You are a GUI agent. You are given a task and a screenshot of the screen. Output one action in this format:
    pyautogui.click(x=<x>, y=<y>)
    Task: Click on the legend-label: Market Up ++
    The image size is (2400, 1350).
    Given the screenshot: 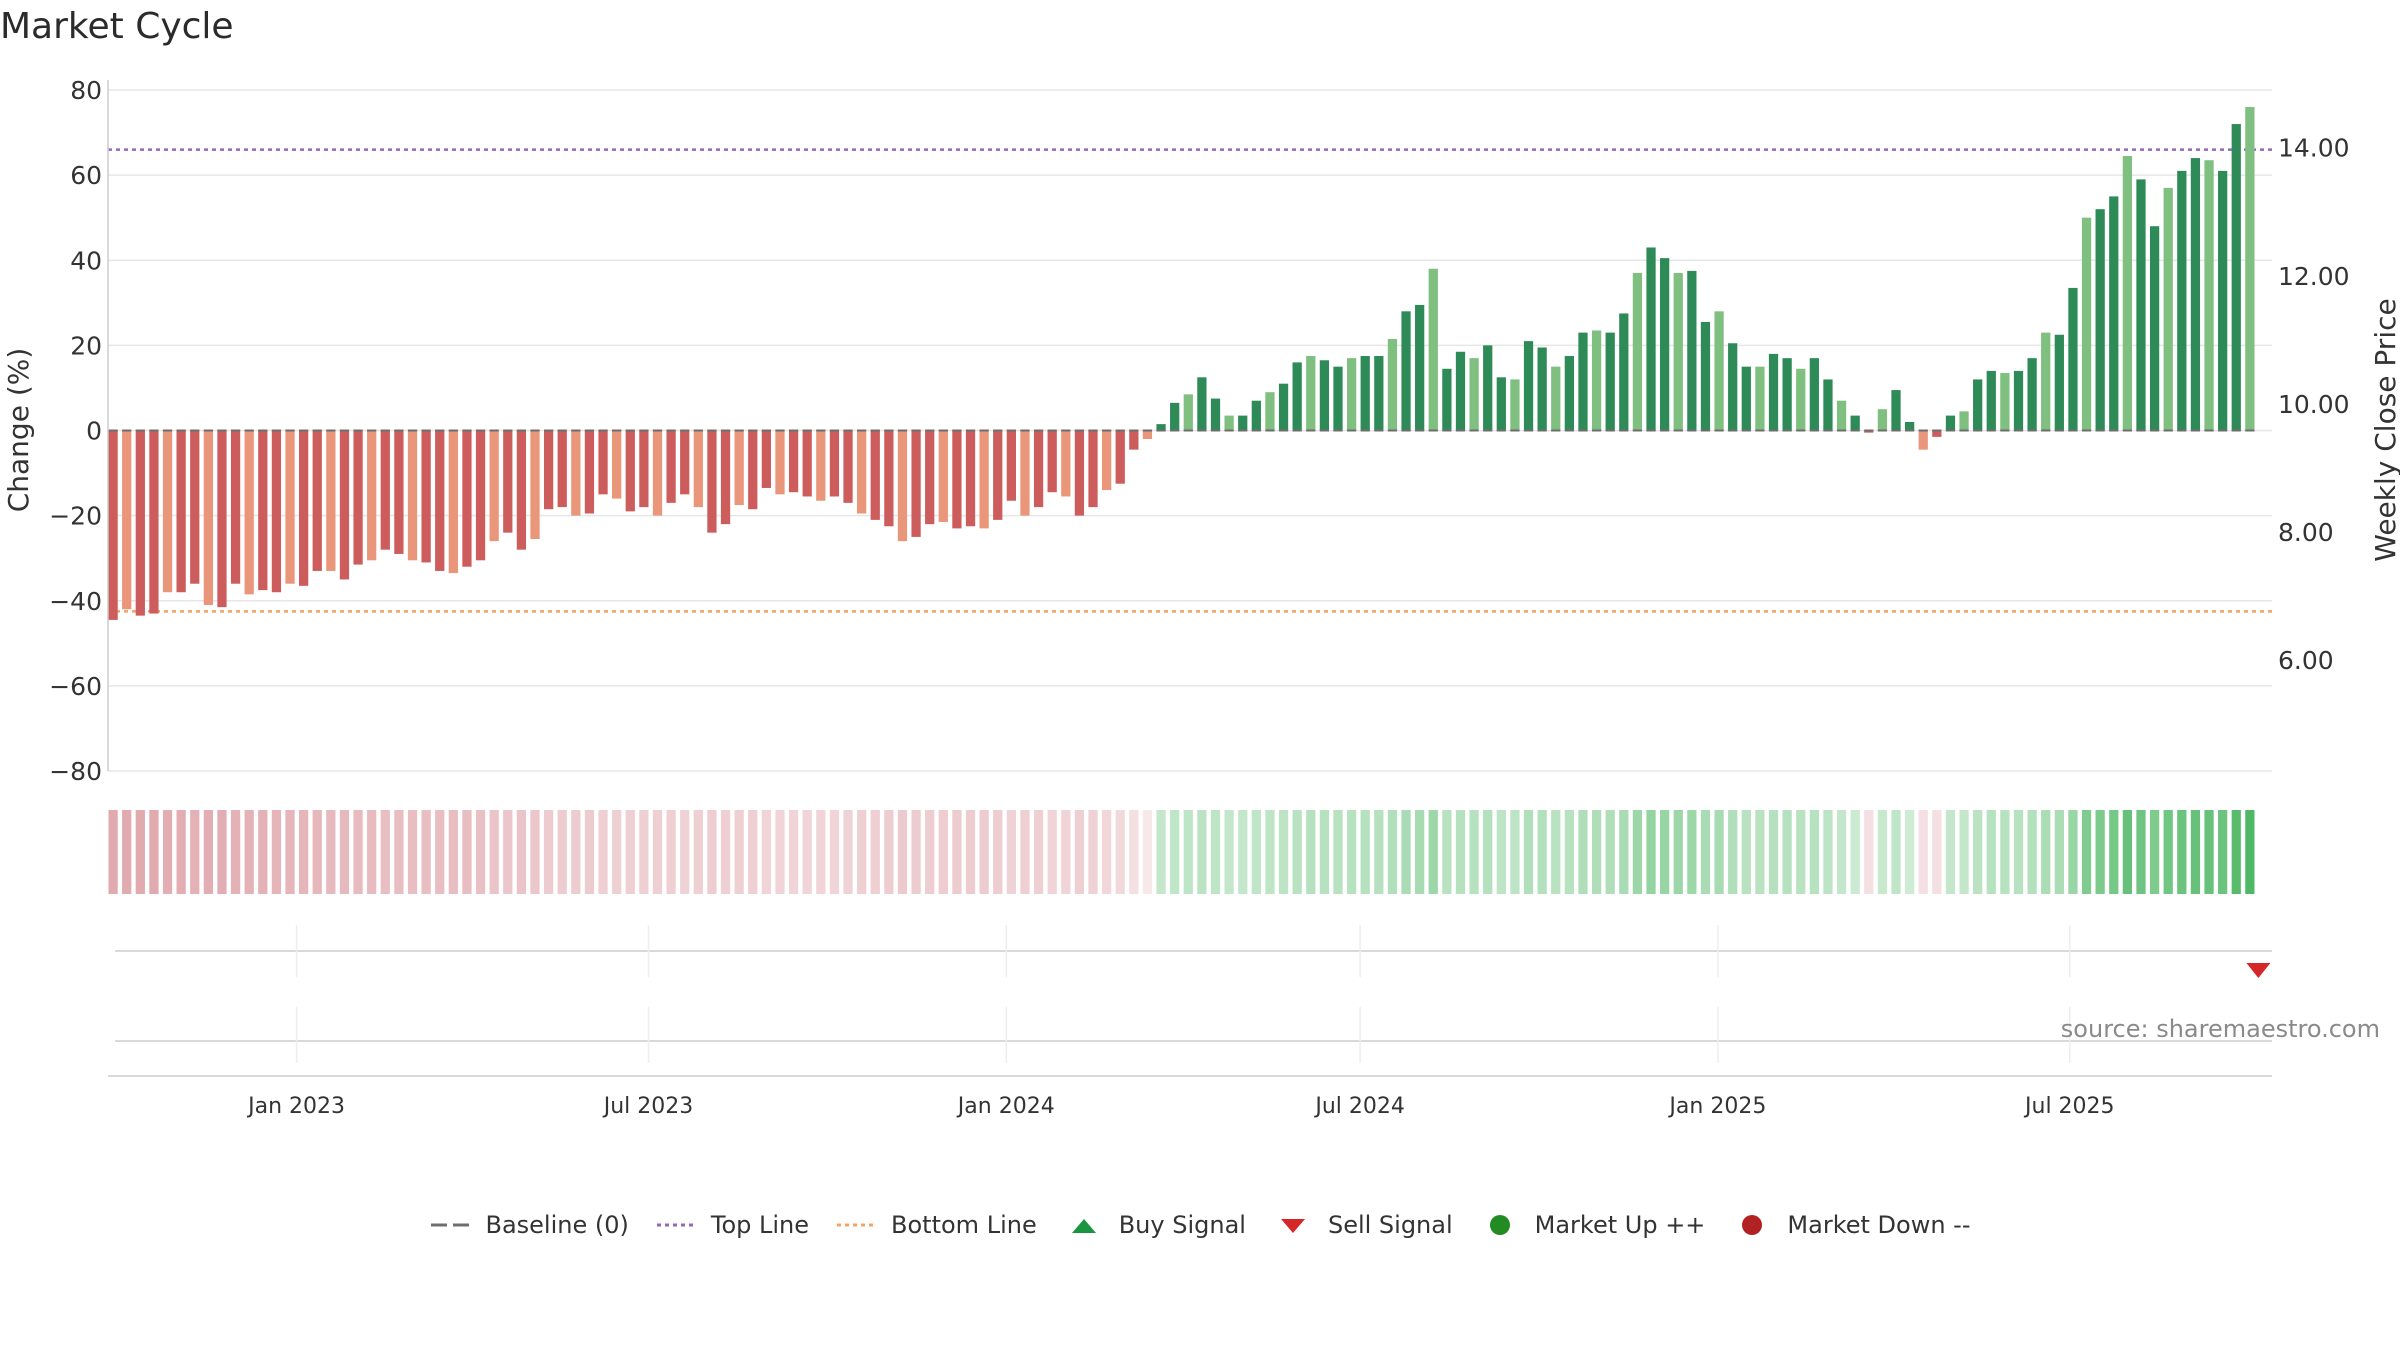 What is the action you would take?
    pyautogui.click(x=1620, y=1225)
    